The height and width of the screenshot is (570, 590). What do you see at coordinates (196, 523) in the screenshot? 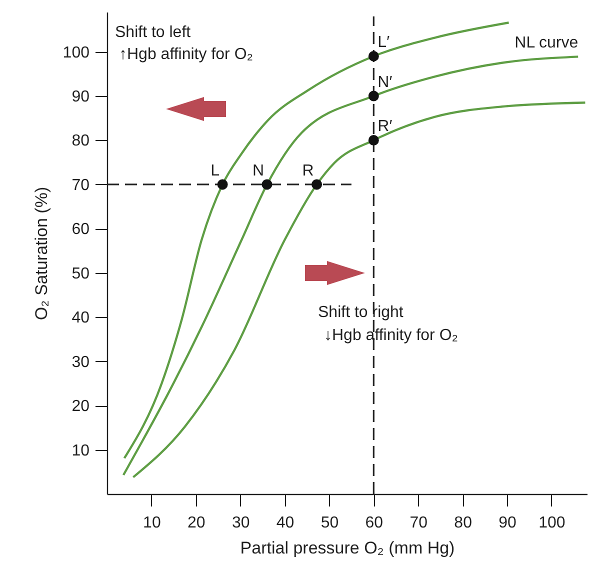
I see `x-tick-label: 20` at bounding box center [196, 523].